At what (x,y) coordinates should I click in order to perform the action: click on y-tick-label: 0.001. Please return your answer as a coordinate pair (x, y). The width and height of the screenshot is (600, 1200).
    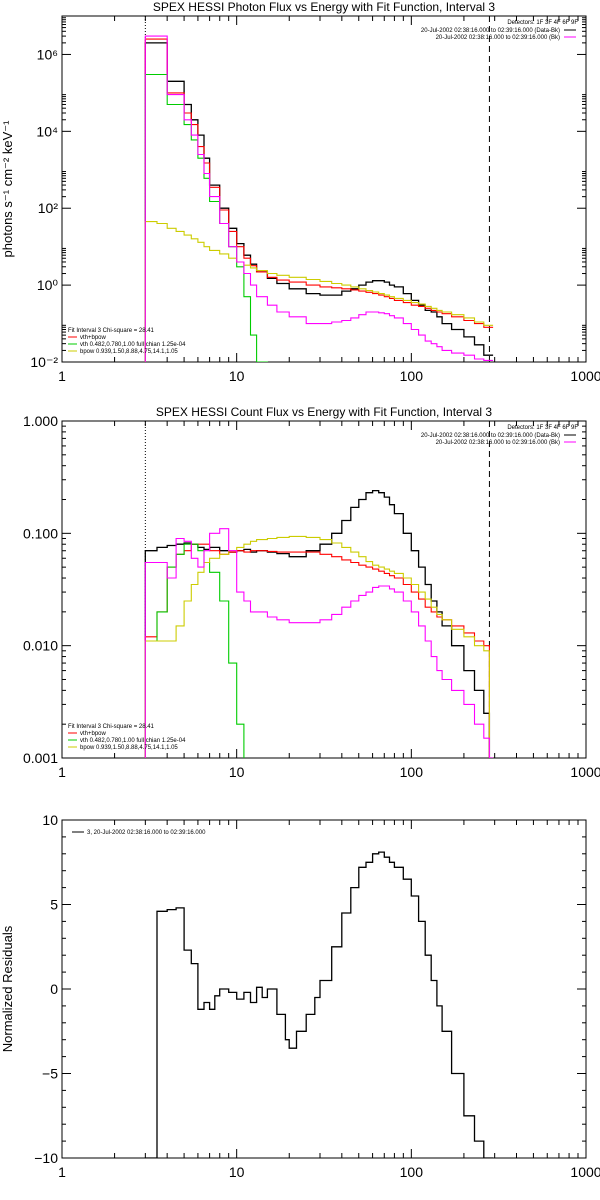
    Looking at the image, I should click on (40, 758).